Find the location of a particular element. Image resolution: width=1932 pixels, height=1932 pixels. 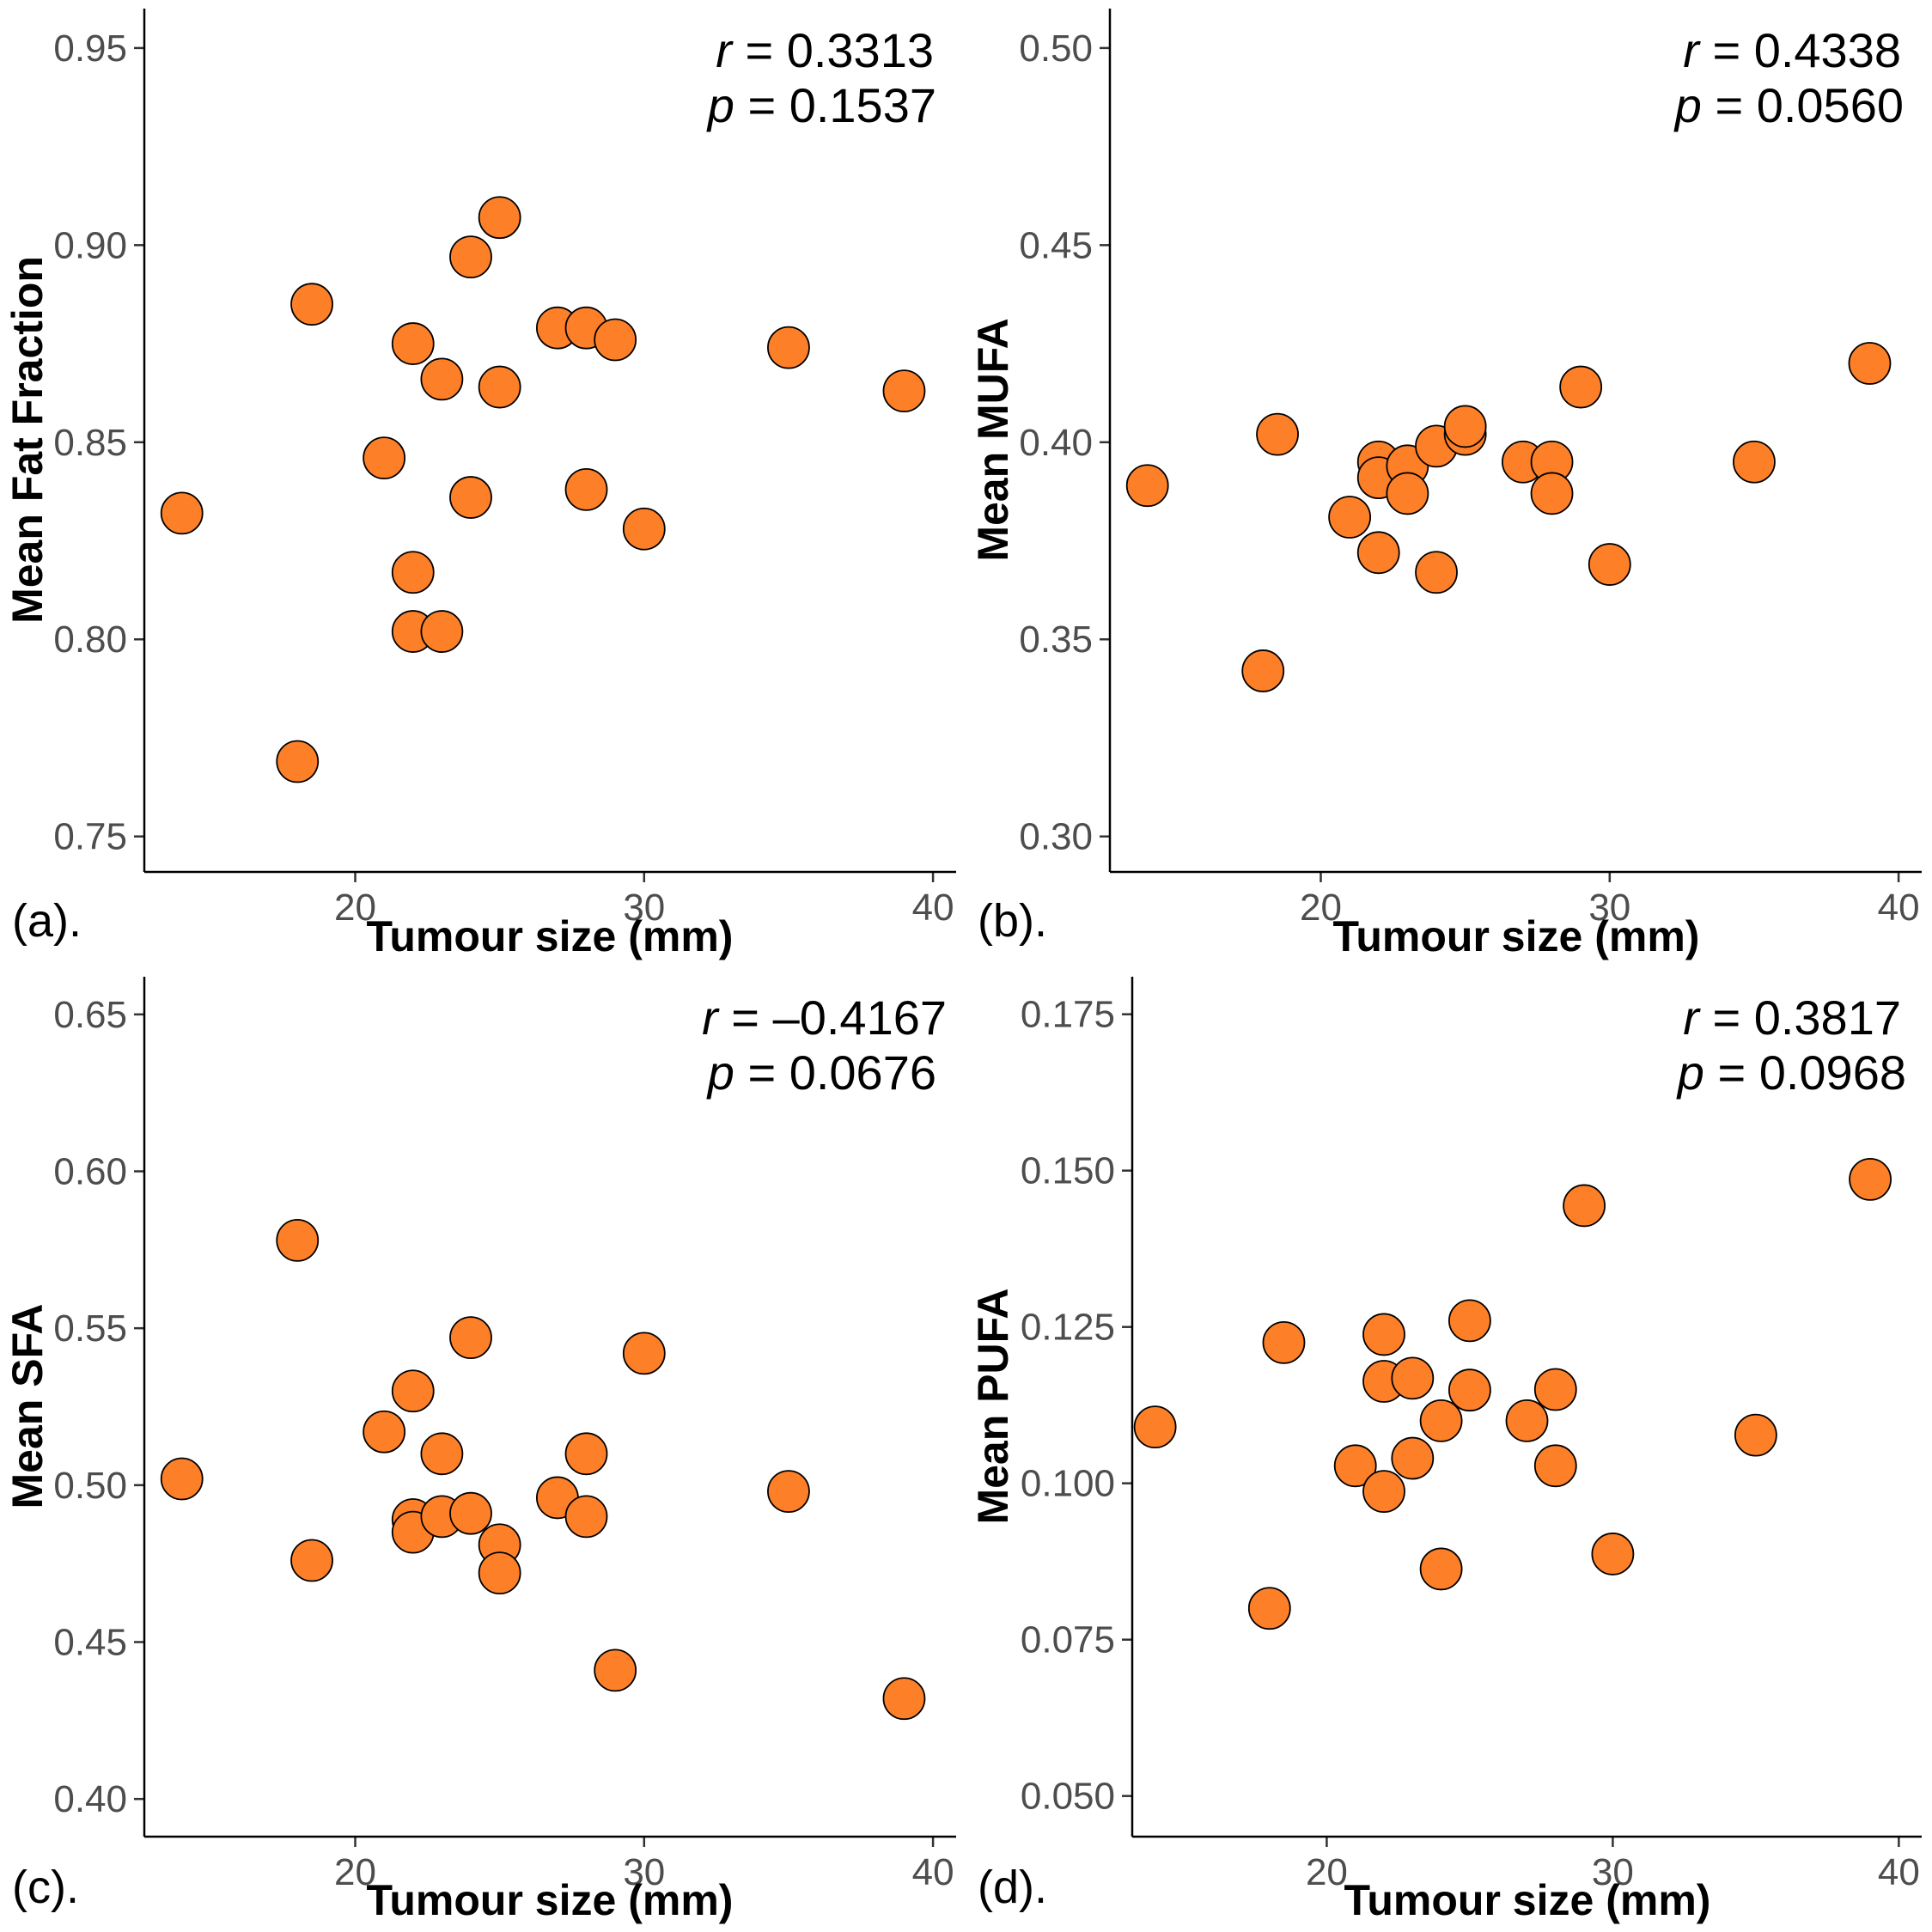

stat-p: p = 0.0968 is located at coordinates (1791, 1072).